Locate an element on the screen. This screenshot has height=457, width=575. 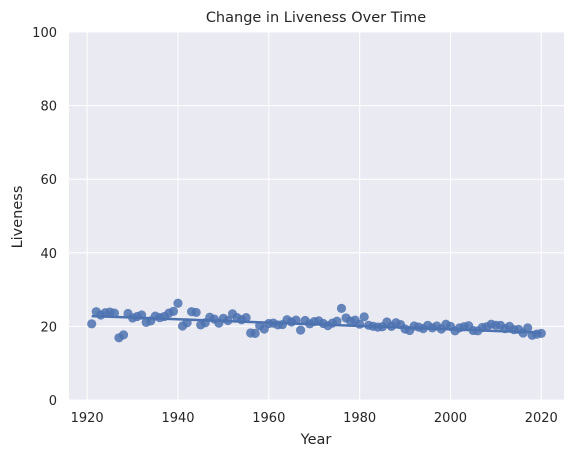
x-tick-label: 1940 is located at coordinates (177, 418).